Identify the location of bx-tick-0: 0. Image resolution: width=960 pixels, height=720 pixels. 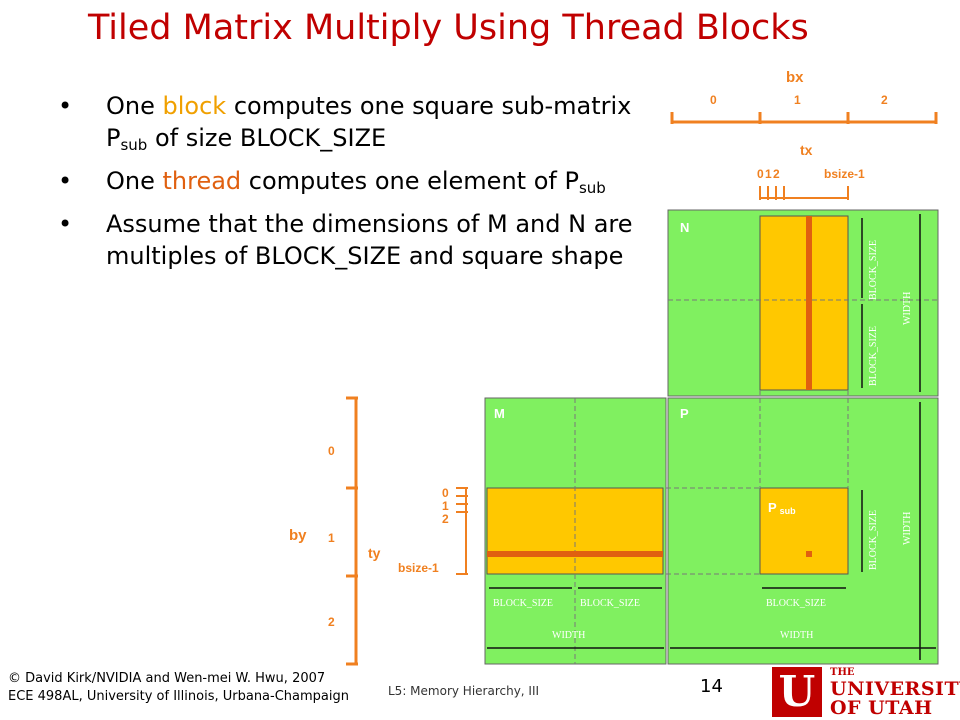
(713, 100).